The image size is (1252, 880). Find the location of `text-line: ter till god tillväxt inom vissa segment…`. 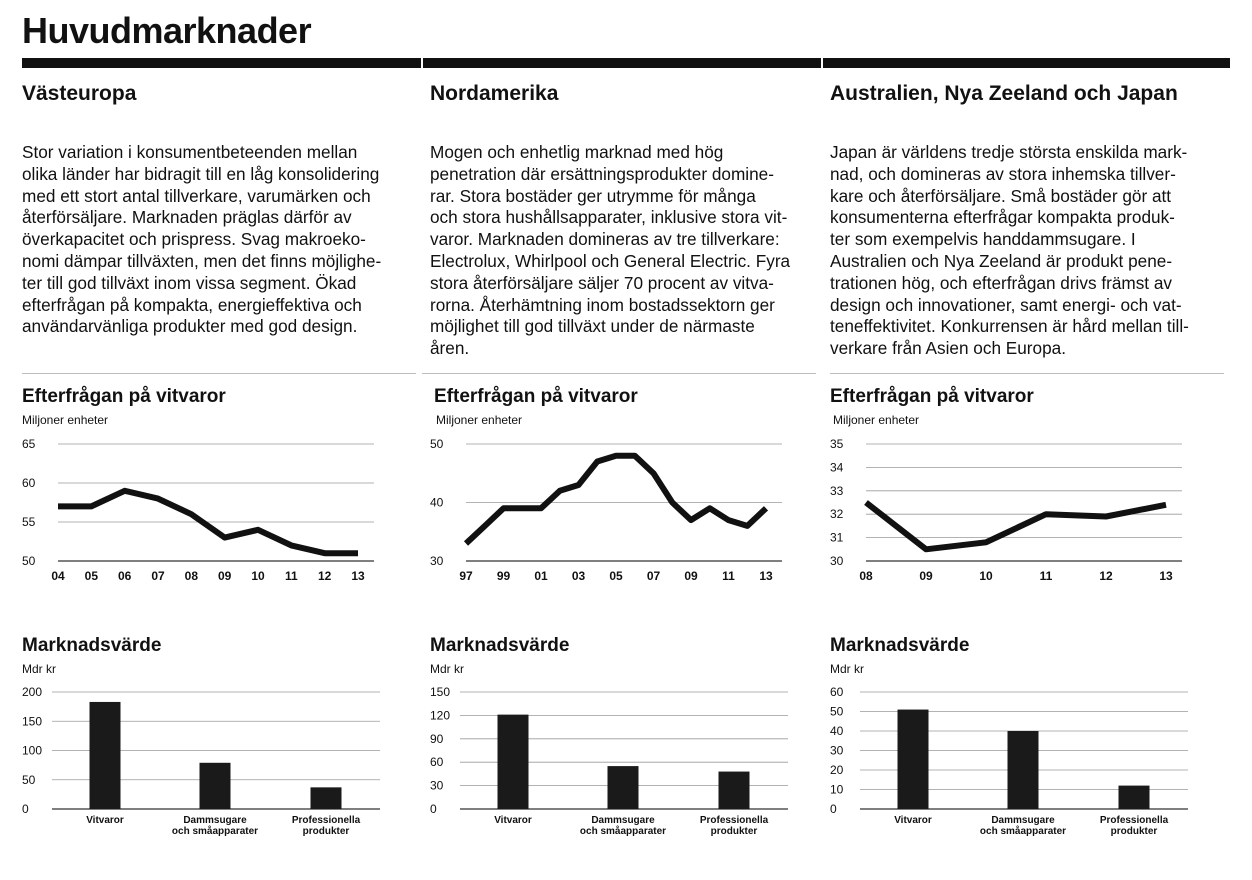

text-line: ter till god tillväxt inom vissa segment… is located at coordinates (189, 282).